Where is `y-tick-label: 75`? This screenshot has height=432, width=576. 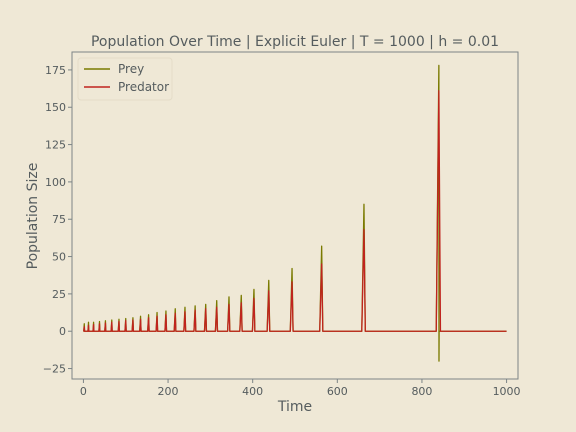 y-tick-label: 75 is located at coordinates (59, 219).